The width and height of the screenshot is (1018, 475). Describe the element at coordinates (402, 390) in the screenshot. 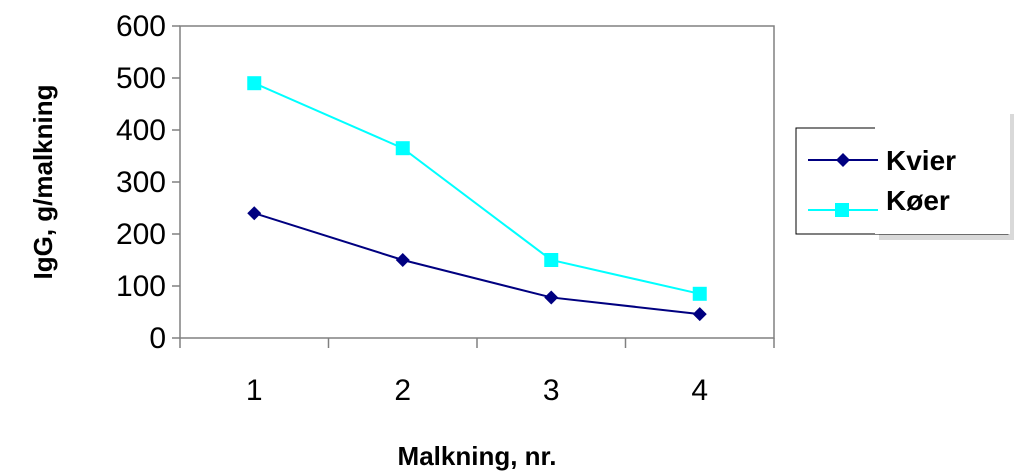

I see `x-tick-label: 2` at that location.